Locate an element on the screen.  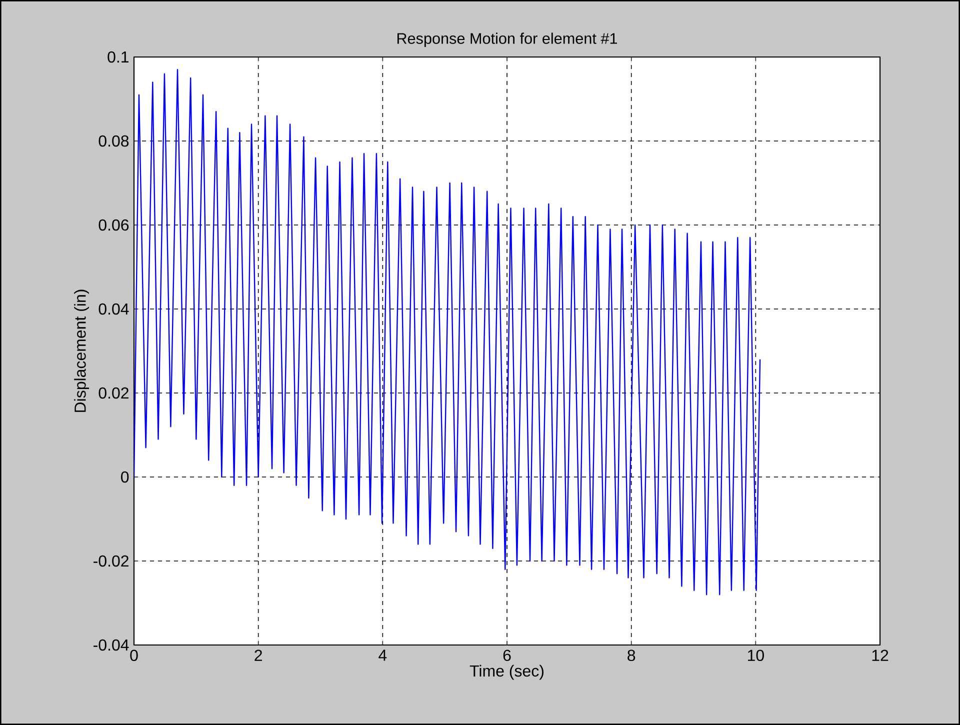
x-tick-label: 6 is located at coordinates (507, 656).